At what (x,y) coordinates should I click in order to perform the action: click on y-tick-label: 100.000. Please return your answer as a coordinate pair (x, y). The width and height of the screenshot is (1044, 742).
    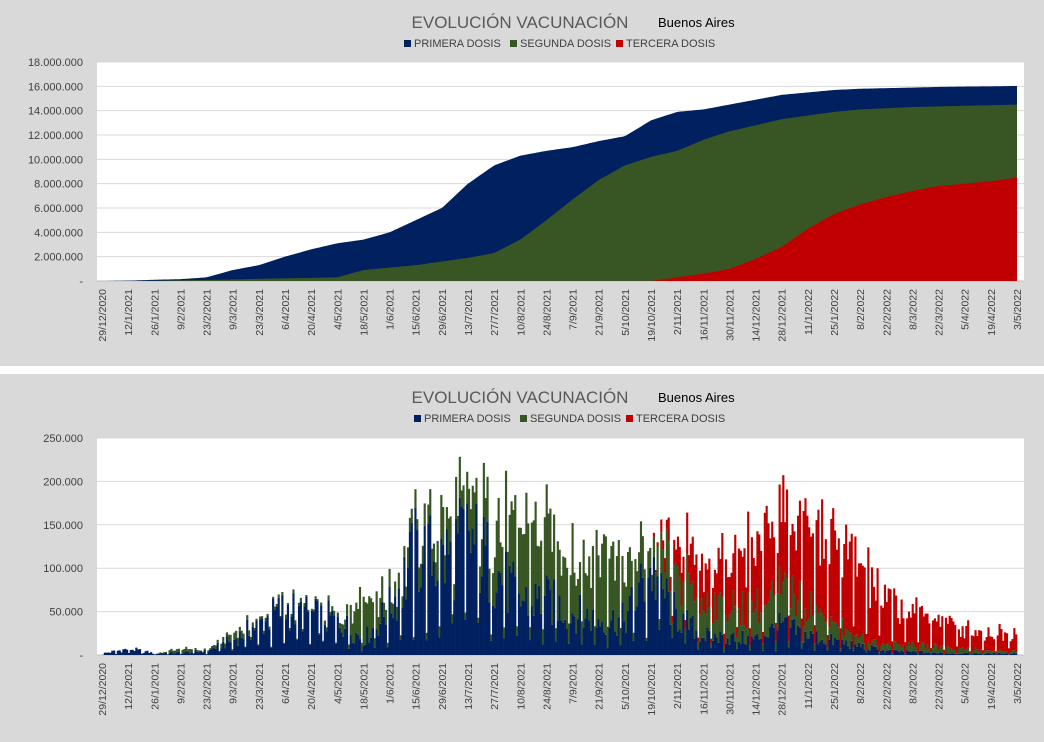
    Looking at the image, I should click on (63, 569).